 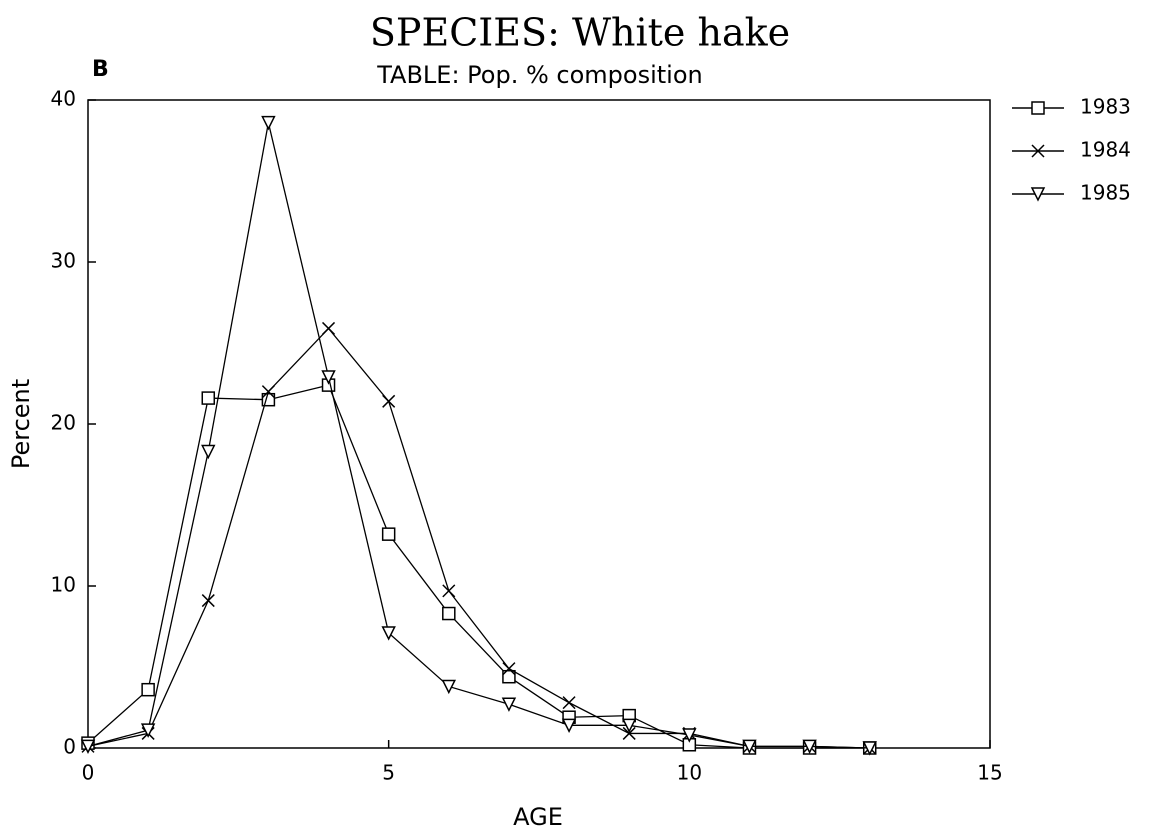 I want to click on y-tick-label: 40, so click(x=63, y=99).